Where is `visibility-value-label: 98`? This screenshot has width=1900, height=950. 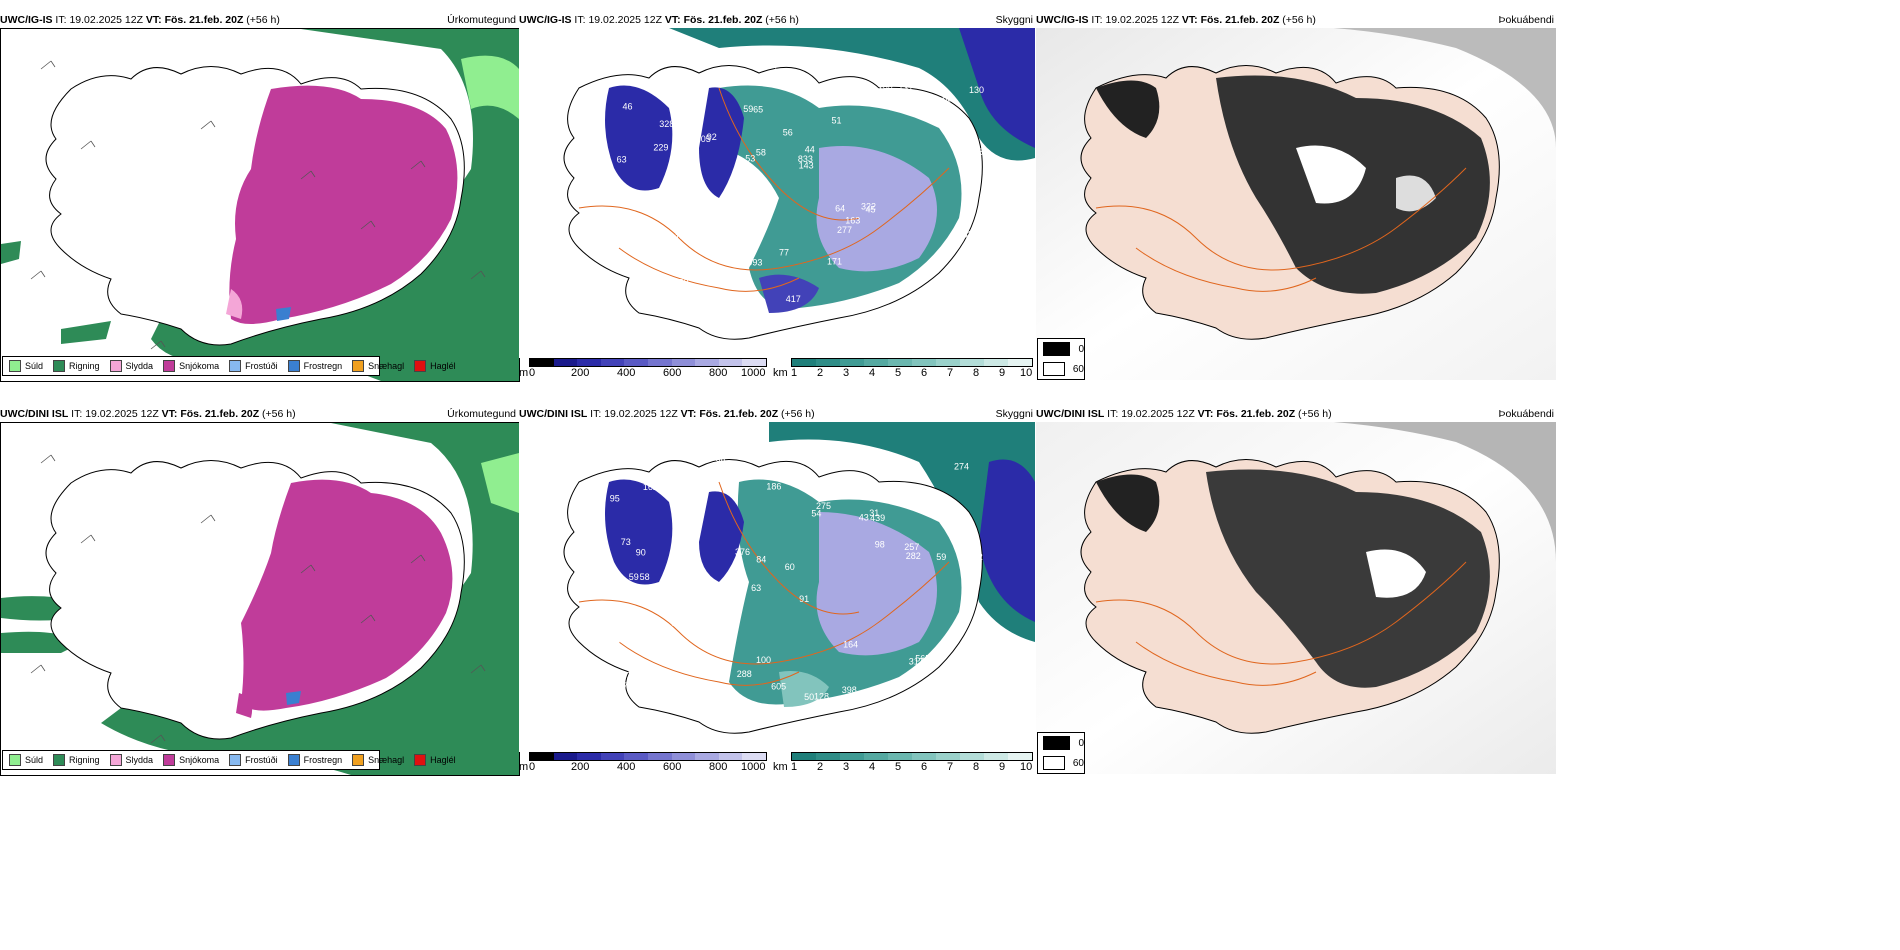 visibility-value-label: 98 is located at coordinates (880, 545).